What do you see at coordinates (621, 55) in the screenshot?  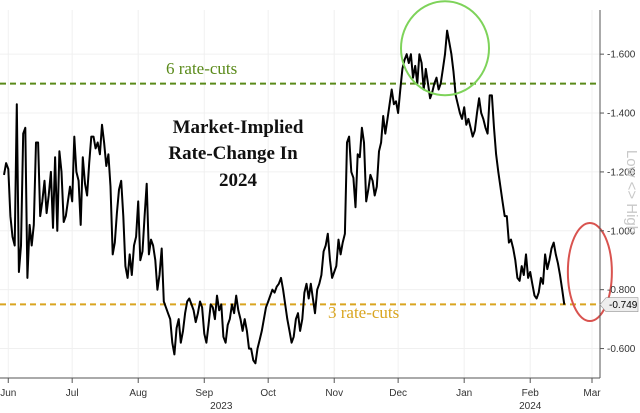 I see `y-tick-label: -1.600` at bounding box center [621, 55].